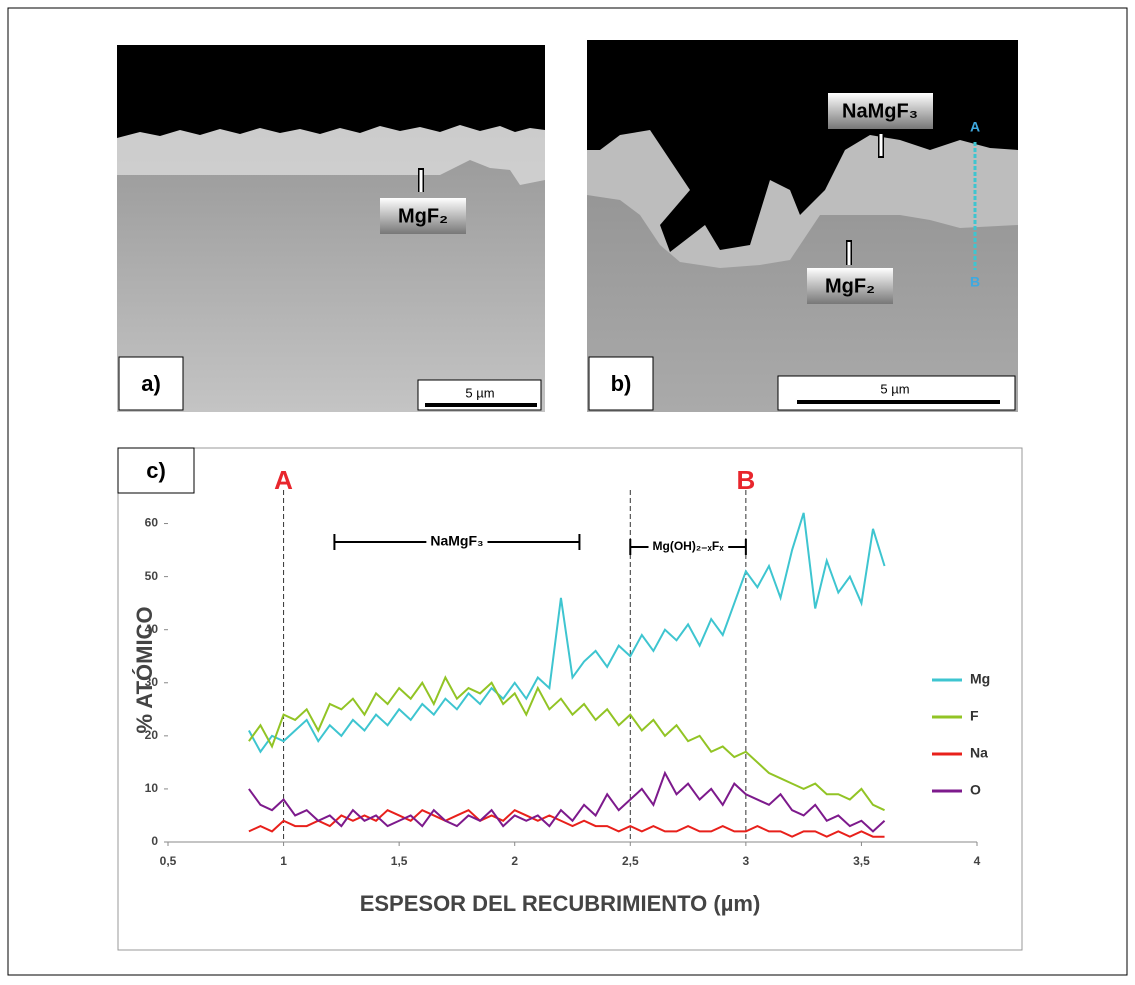  I want to click on y-tick-label: 40, so click(152, 629).